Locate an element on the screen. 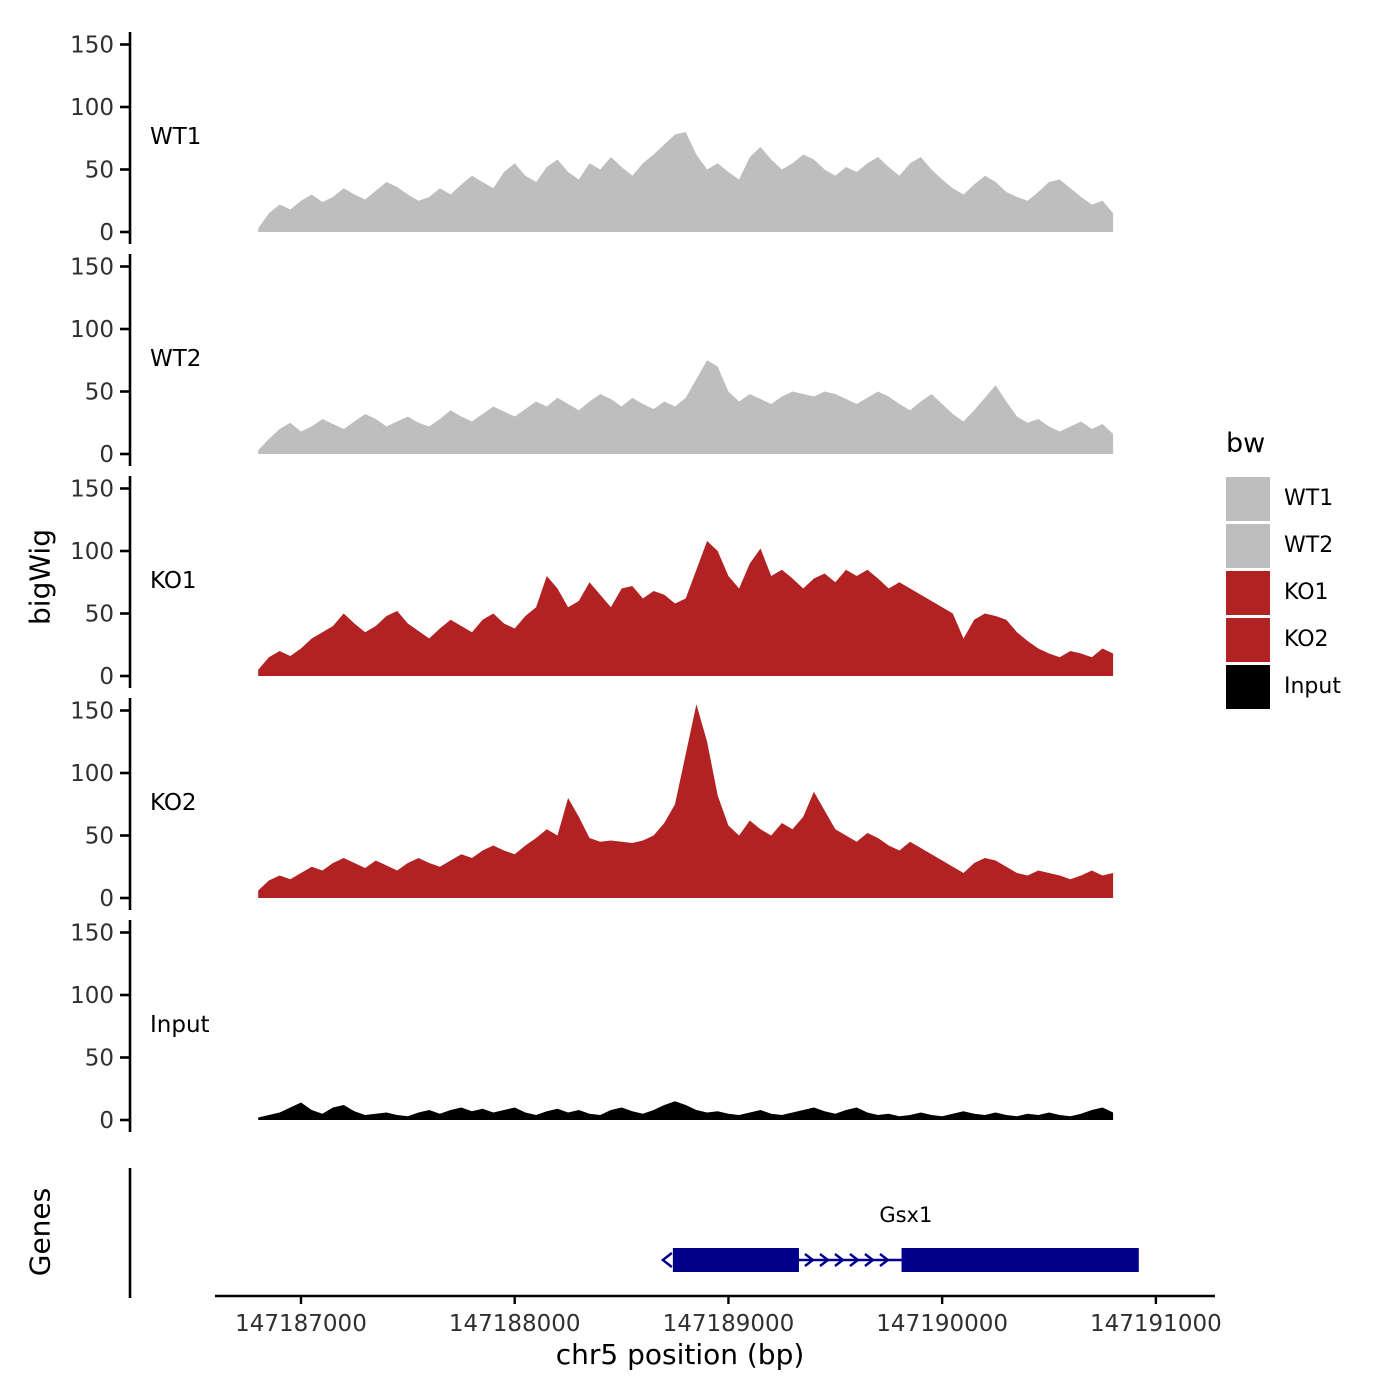 The image size is (1400, 1400). x-tick-label: 147189000 is located at coordinates (729, 1324).